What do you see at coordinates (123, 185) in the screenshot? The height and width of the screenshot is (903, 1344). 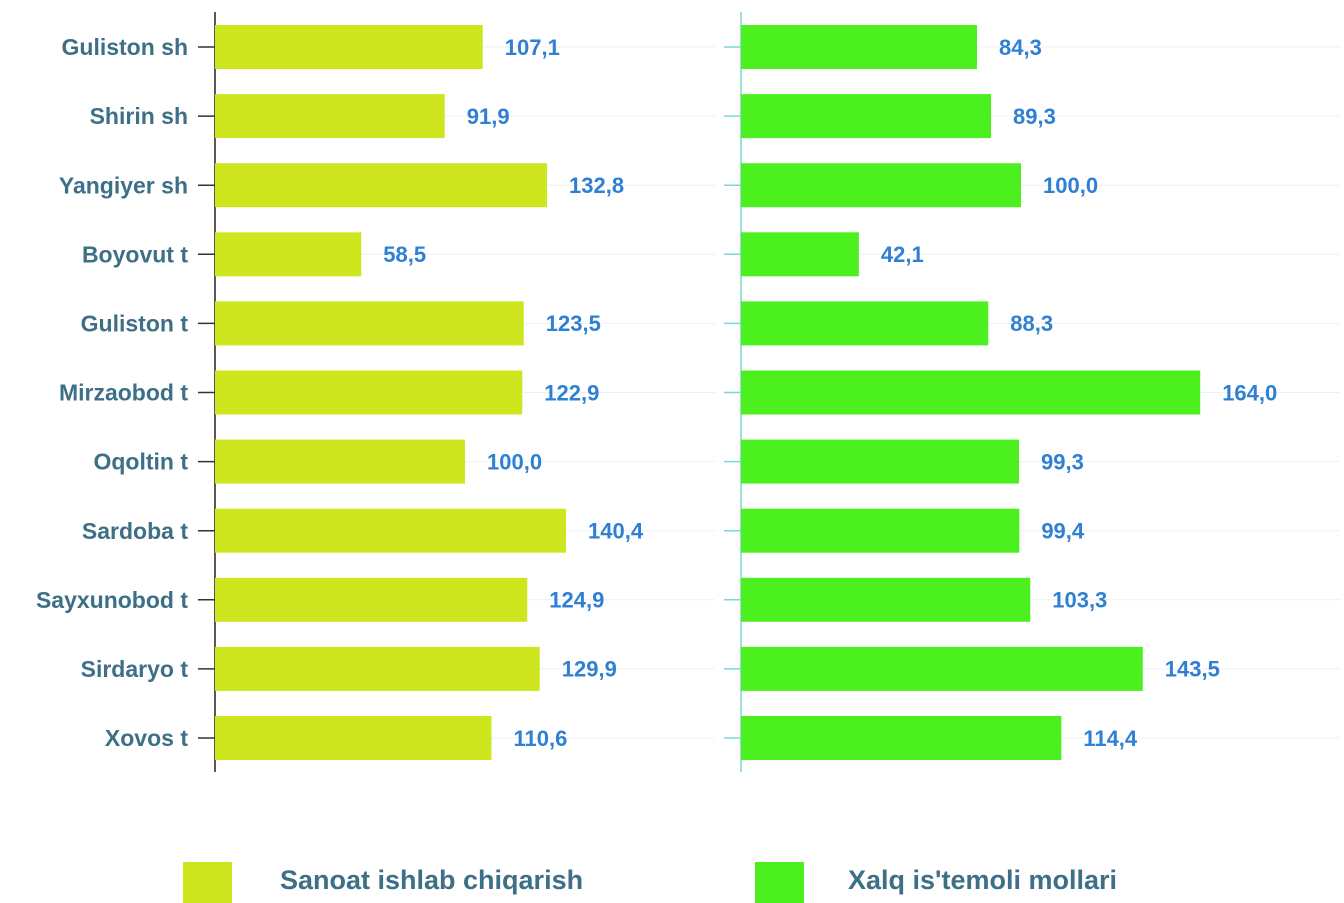 I see `category-label: Yangiyer sh` at bounding box center [123, 185].